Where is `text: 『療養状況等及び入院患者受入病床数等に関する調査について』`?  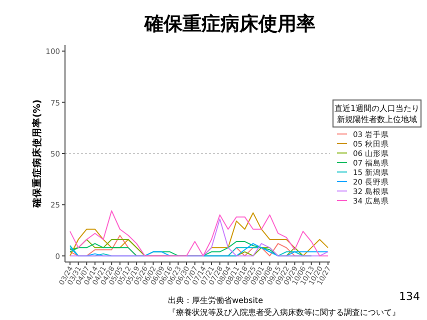 text: 『療養状況等及び入院患者受入病床数等に関する調査について』 is located at coordinates (284, 312).